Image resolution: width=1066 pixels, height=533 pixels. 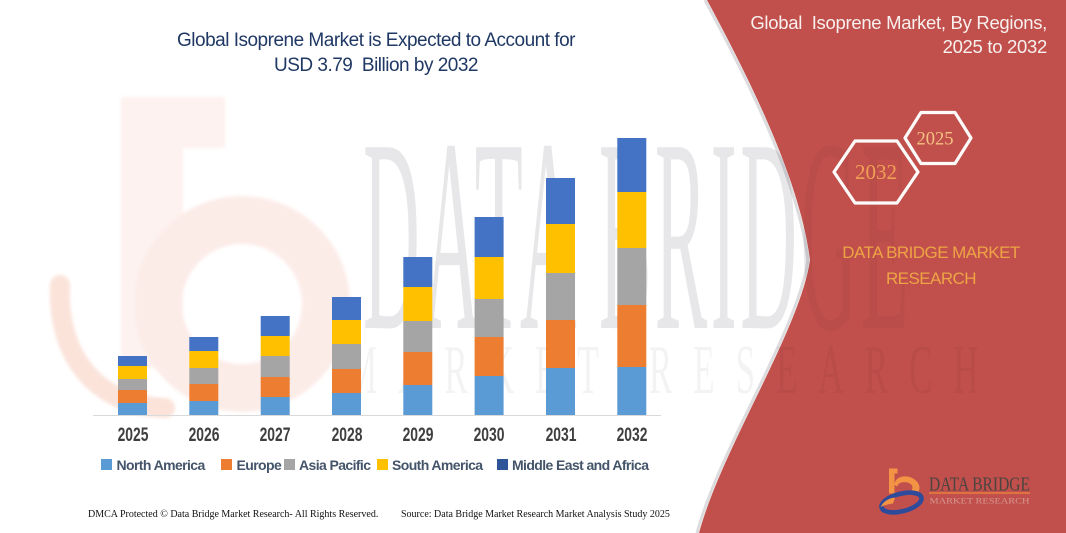 I want to click on svg-text: 2025, so click(x=935, y=140).